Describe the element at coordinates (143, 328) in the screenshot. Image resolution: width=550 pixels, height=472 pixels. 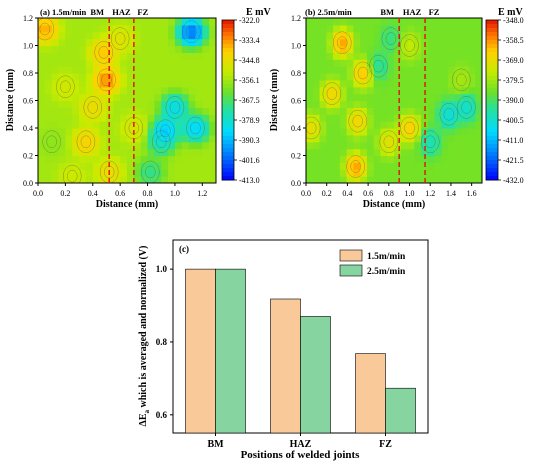
I see `y-label-rest: which is averaged and normalized (V)` at that location.